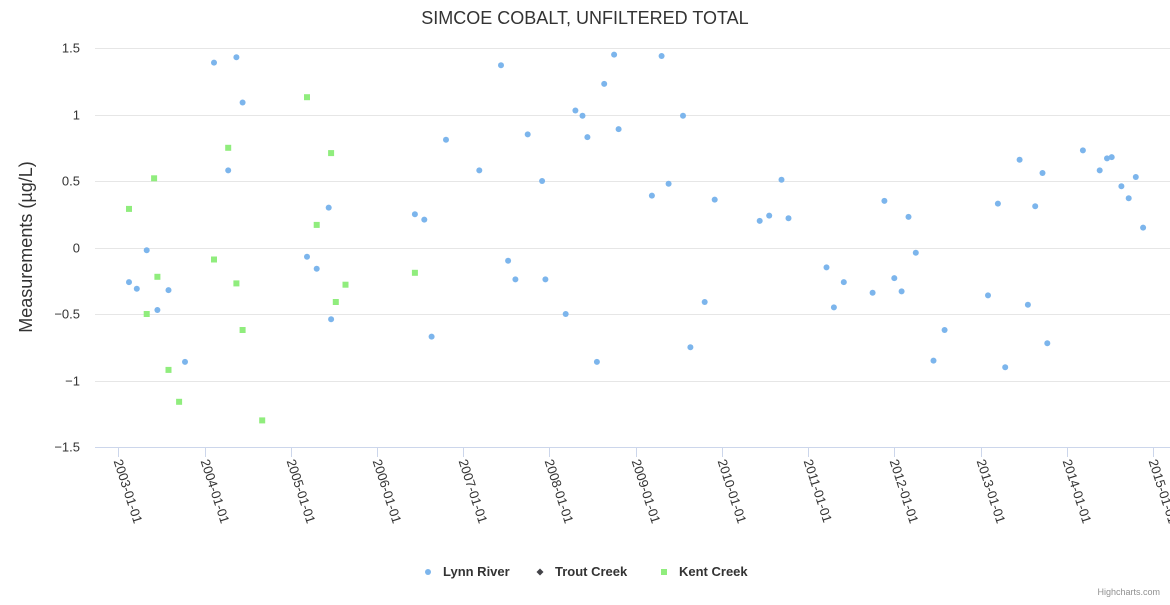  Describe the element at coordinates (67, 314) in the screenshot. I see `y-tick-label: −0.5` at that location.